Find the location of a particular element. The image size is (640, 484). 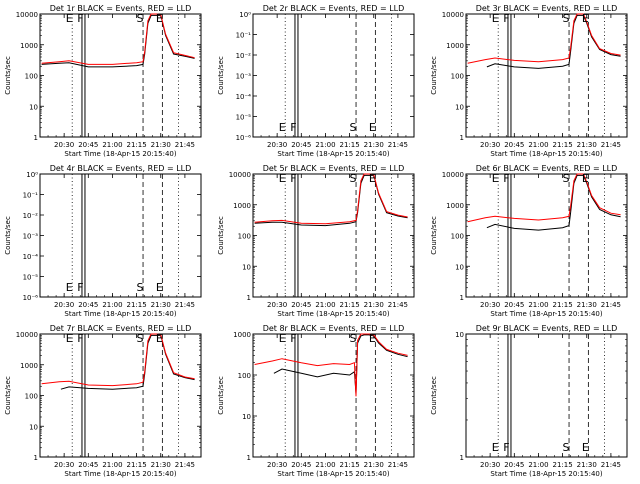

panel-title: Det 5r BLACK = Events, RED = LLD is located at coordinates (334, 168).